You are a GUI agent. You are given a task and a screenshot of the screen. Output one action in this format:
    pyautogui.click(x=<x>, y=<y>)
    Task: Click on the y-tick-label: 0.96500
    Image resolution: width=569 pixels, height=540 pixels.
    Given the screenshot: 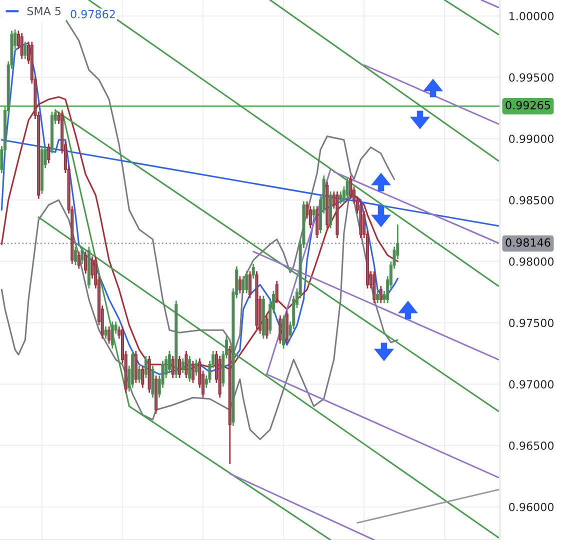 What is the action you would take?
    pyautogui.click(x=531, y=445)
    